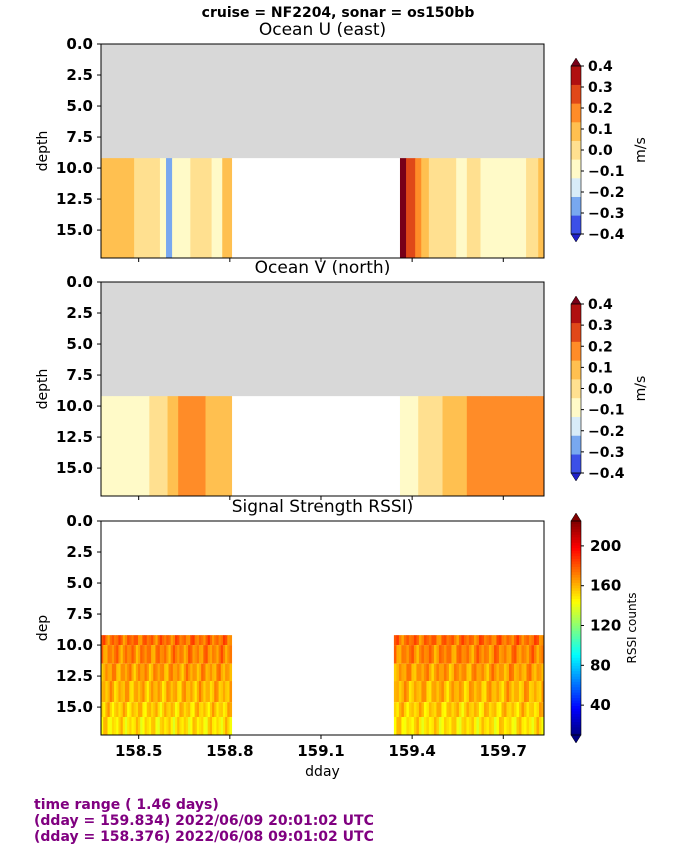 Image resolution: width=675 pixels, height=855 pixels. I want to click on y-tick-label: 10.0, so click(74, 168).